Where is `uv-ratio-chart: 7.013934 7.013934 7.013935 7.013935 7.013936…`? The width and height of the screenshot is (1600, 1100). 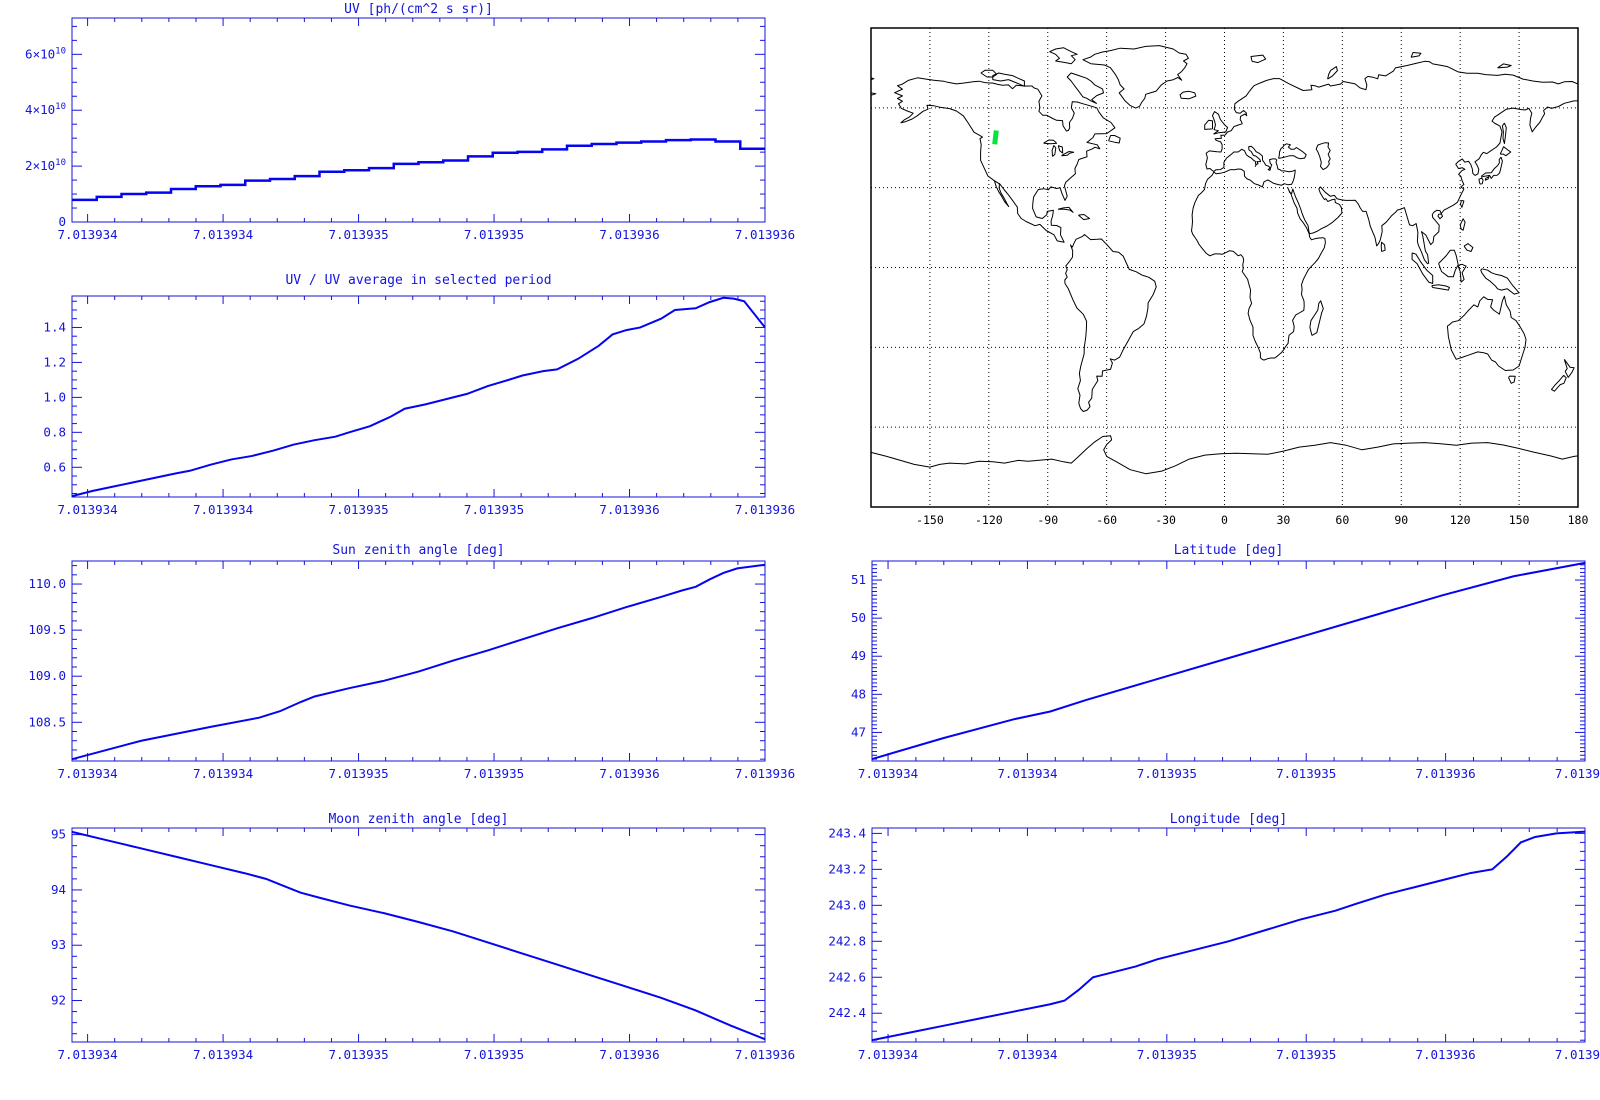
uv-ratio-chart: 7.013934 7.013934 7.013935 7.013935 7.013936… is located at coordinates (419, 406).